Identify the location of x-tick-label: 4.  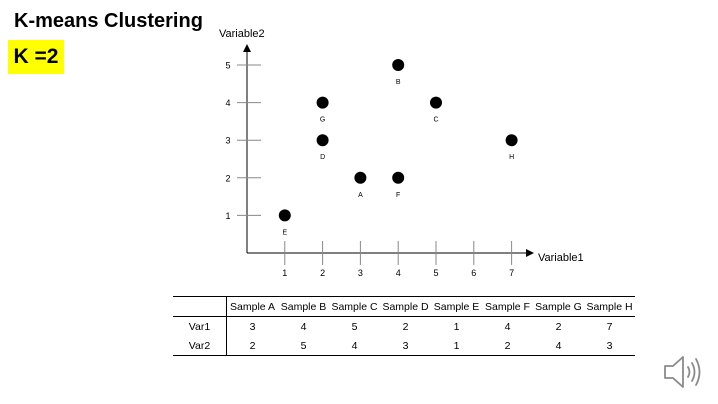
(398, 273).